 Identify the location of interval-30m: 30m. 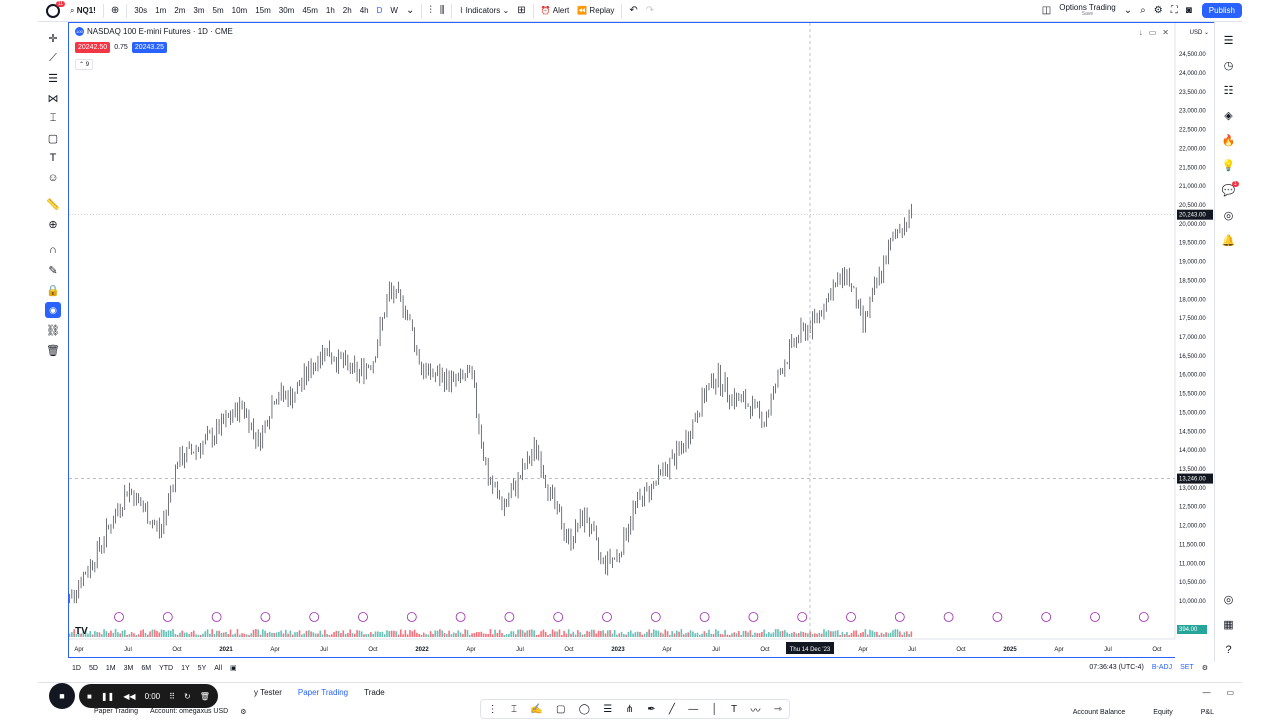
(286, 10).